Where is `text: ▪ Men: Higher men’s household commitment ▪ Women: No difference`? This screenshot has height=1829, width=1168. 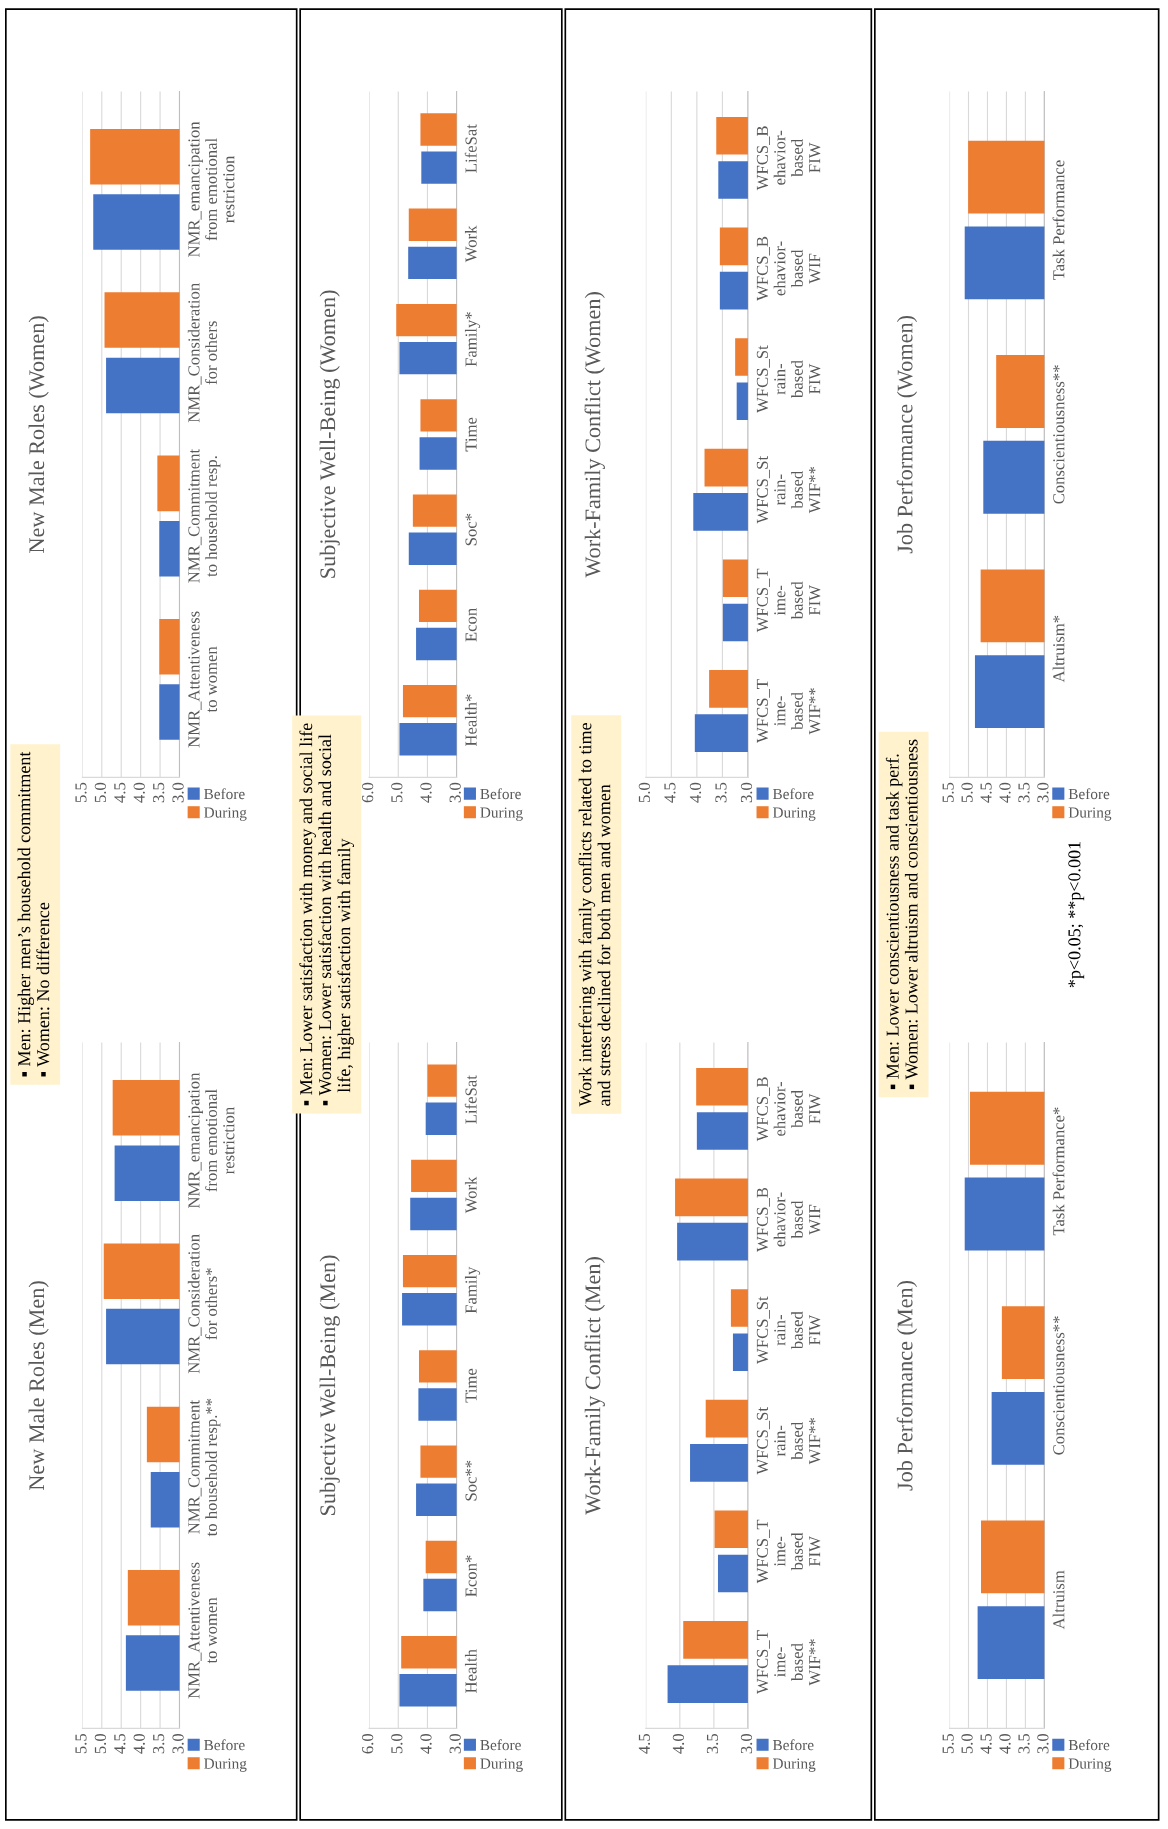
text: ▪ Men: Higher men’s household commitment ▪ Women: No difference is located at coordinates (33, 914).